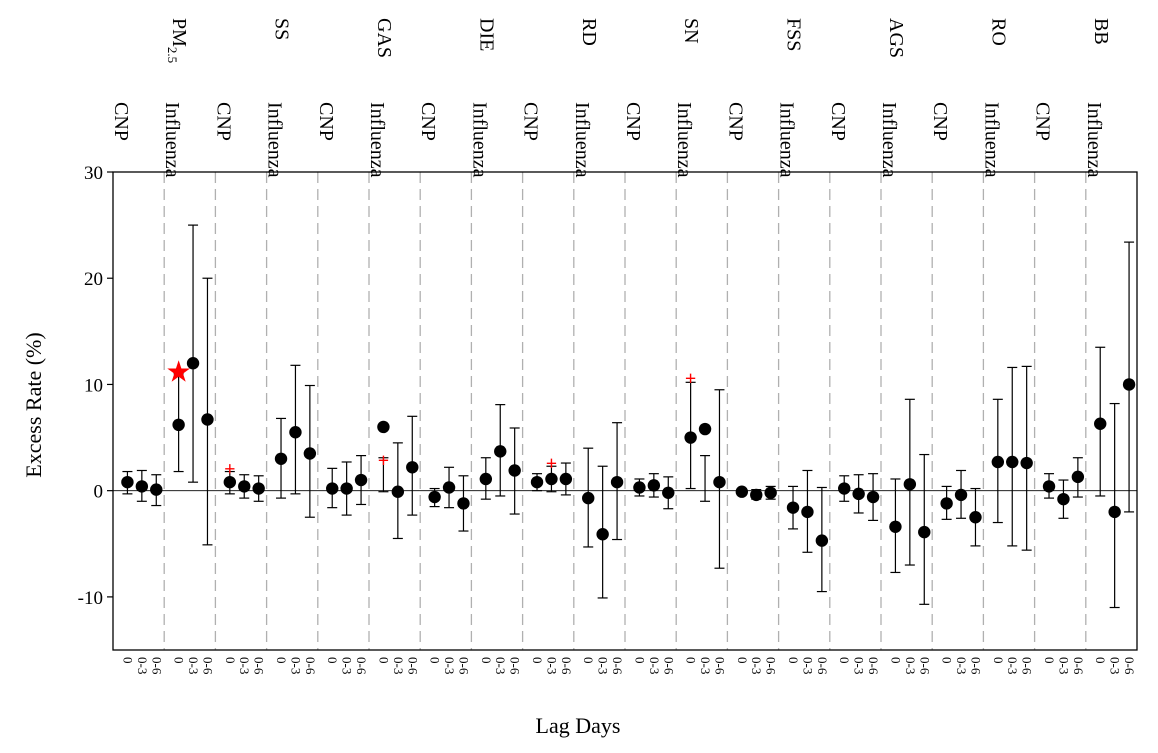 The height and width of the screenshot is (753, 1158). What do you see at coordinates (33, 404) in the screenshot?
I see `y-axis-label: Excess Rate (%)` at bounding box center [33, 404].